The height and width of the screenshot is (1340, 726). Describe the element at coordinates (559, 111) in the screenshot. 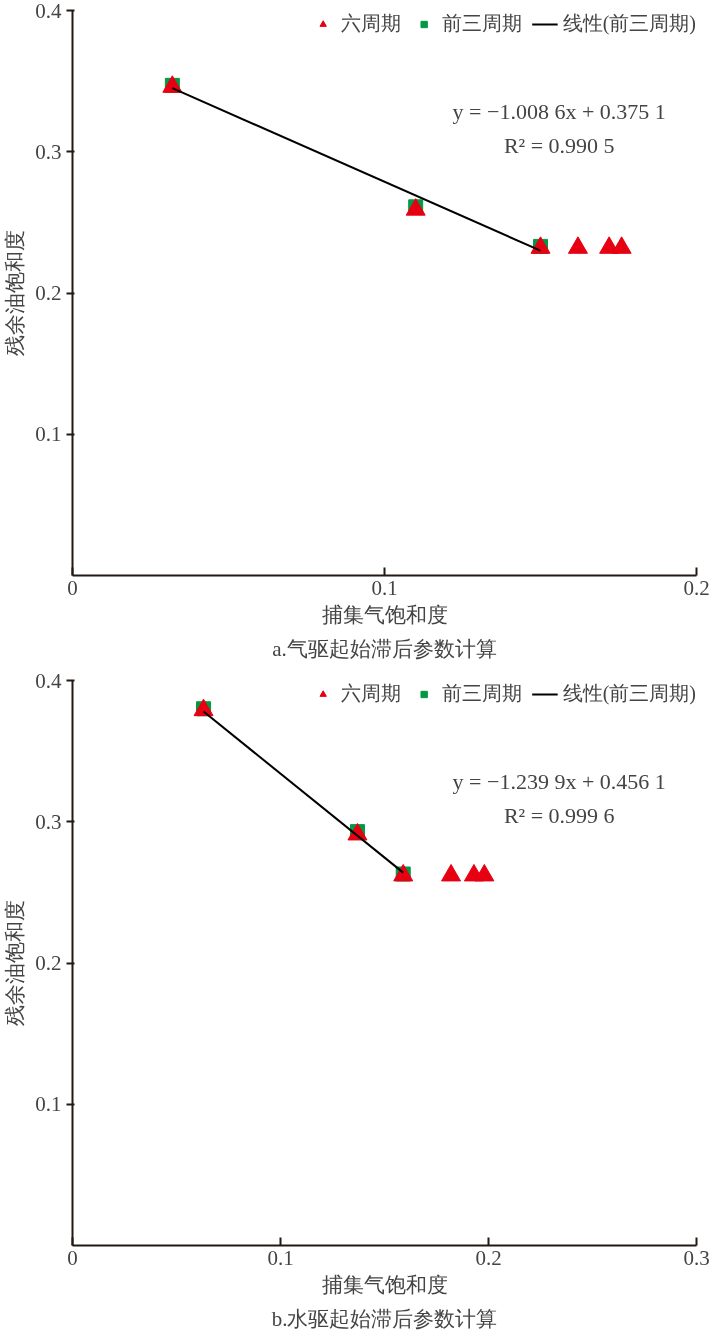

I see `annotation: y = −1.008 6x + 0.375 1` at that location.